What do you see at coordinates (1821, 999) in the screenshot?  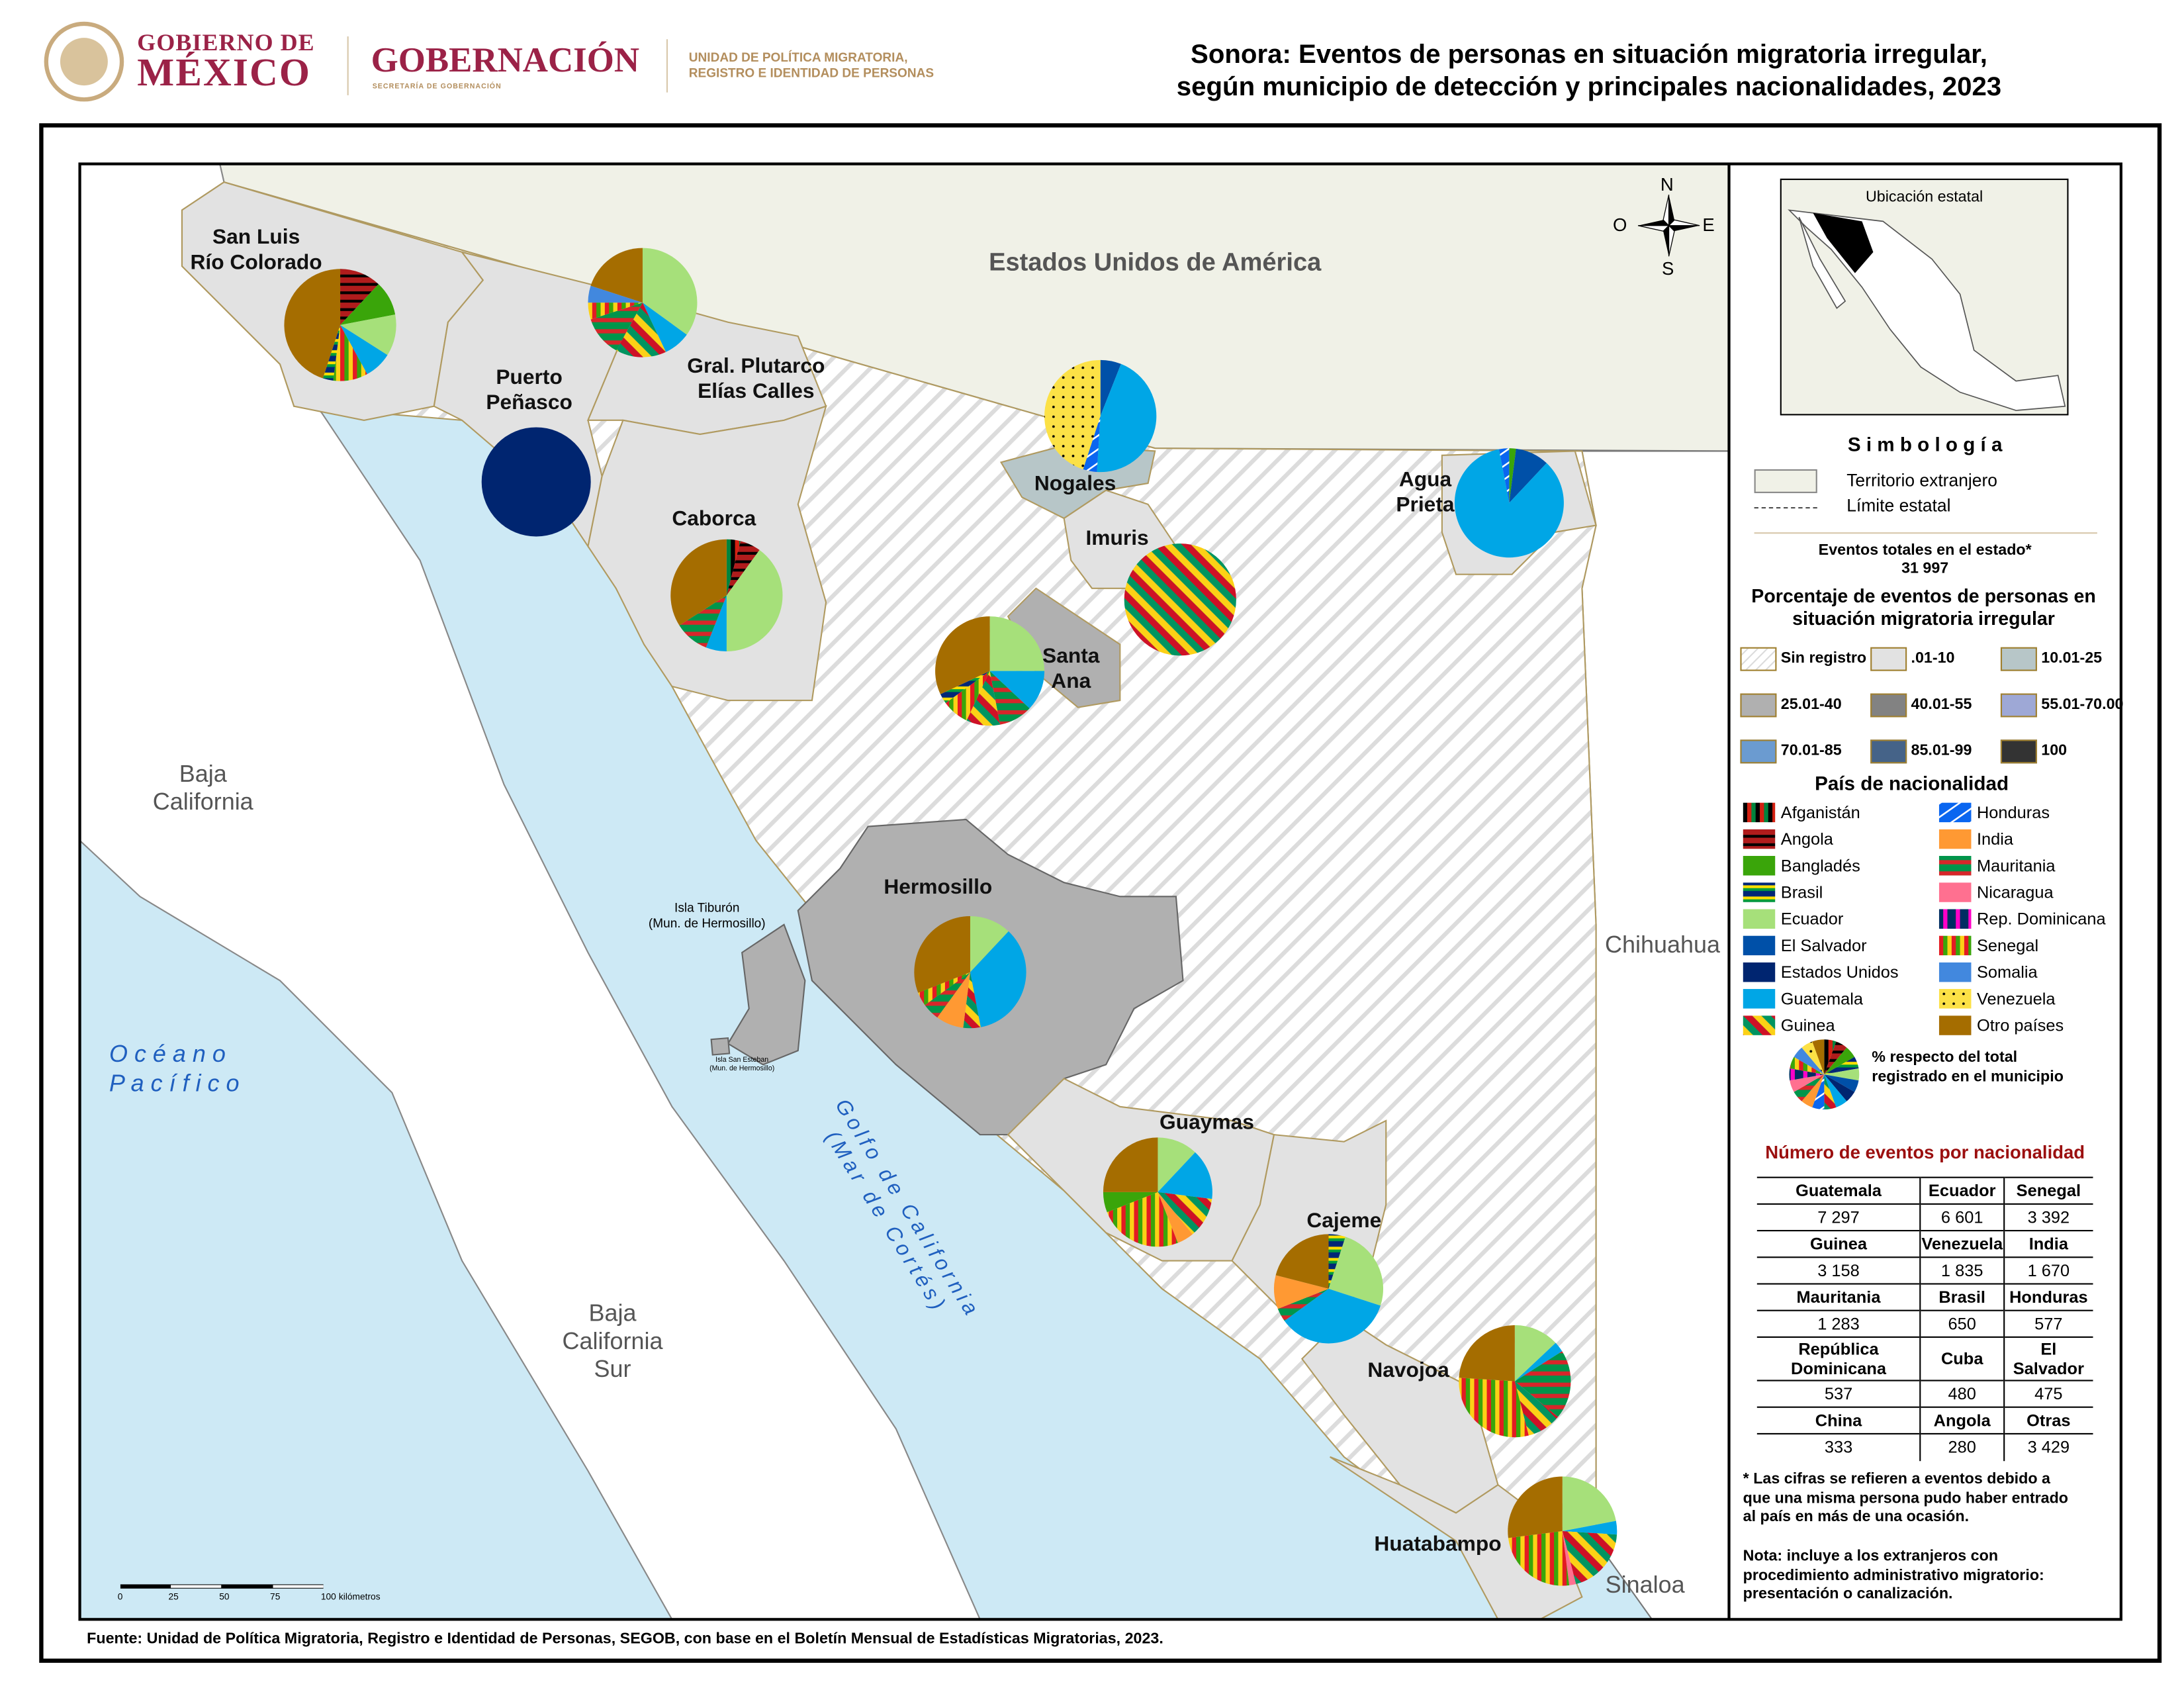 I see `nationality-label: Guatemala` at bounding box center [1821, 999].